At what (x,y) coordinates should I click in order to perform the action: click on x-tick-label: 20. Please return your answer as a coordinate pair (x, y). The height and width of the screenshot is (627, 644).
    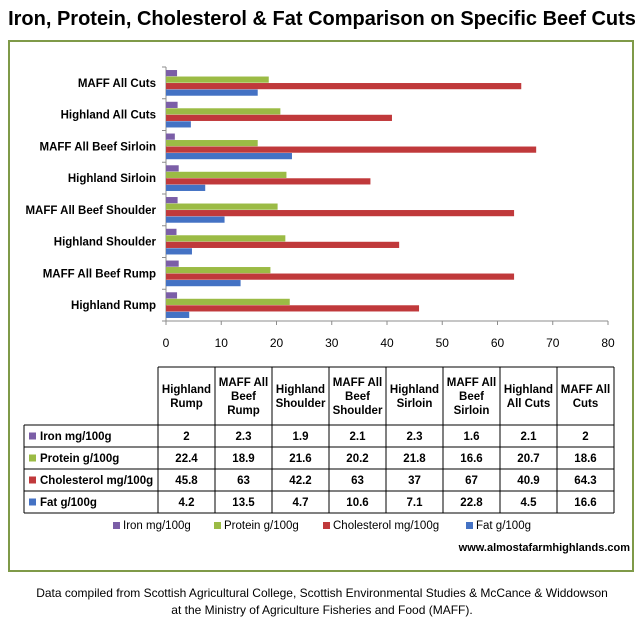
    Looking at the image, I should click on (277, 343).